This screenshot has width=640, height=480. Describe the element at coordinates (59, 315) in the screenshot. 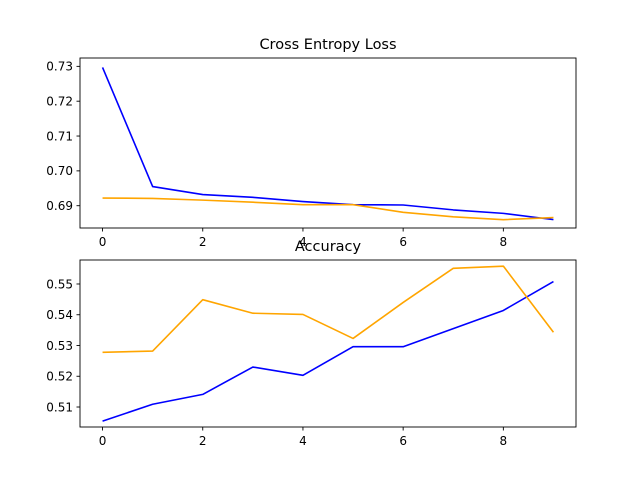

I see `accuracy-y-tick-label: 0.54` at that location.